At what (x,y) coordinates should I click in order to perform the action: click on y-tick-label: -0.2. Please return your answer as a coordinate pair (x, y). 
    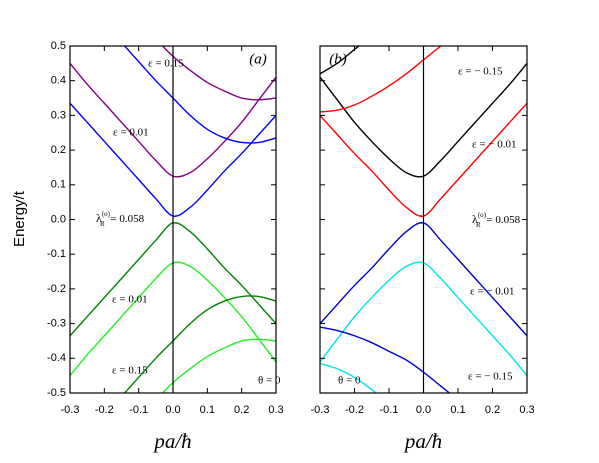
    Looking at the image, I should click on (56, 289).